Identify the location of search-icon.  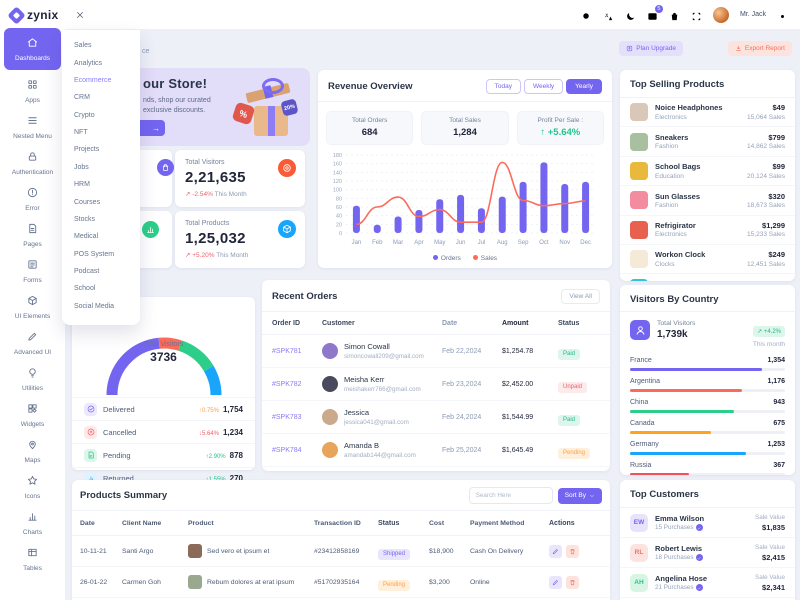
(586, 15).